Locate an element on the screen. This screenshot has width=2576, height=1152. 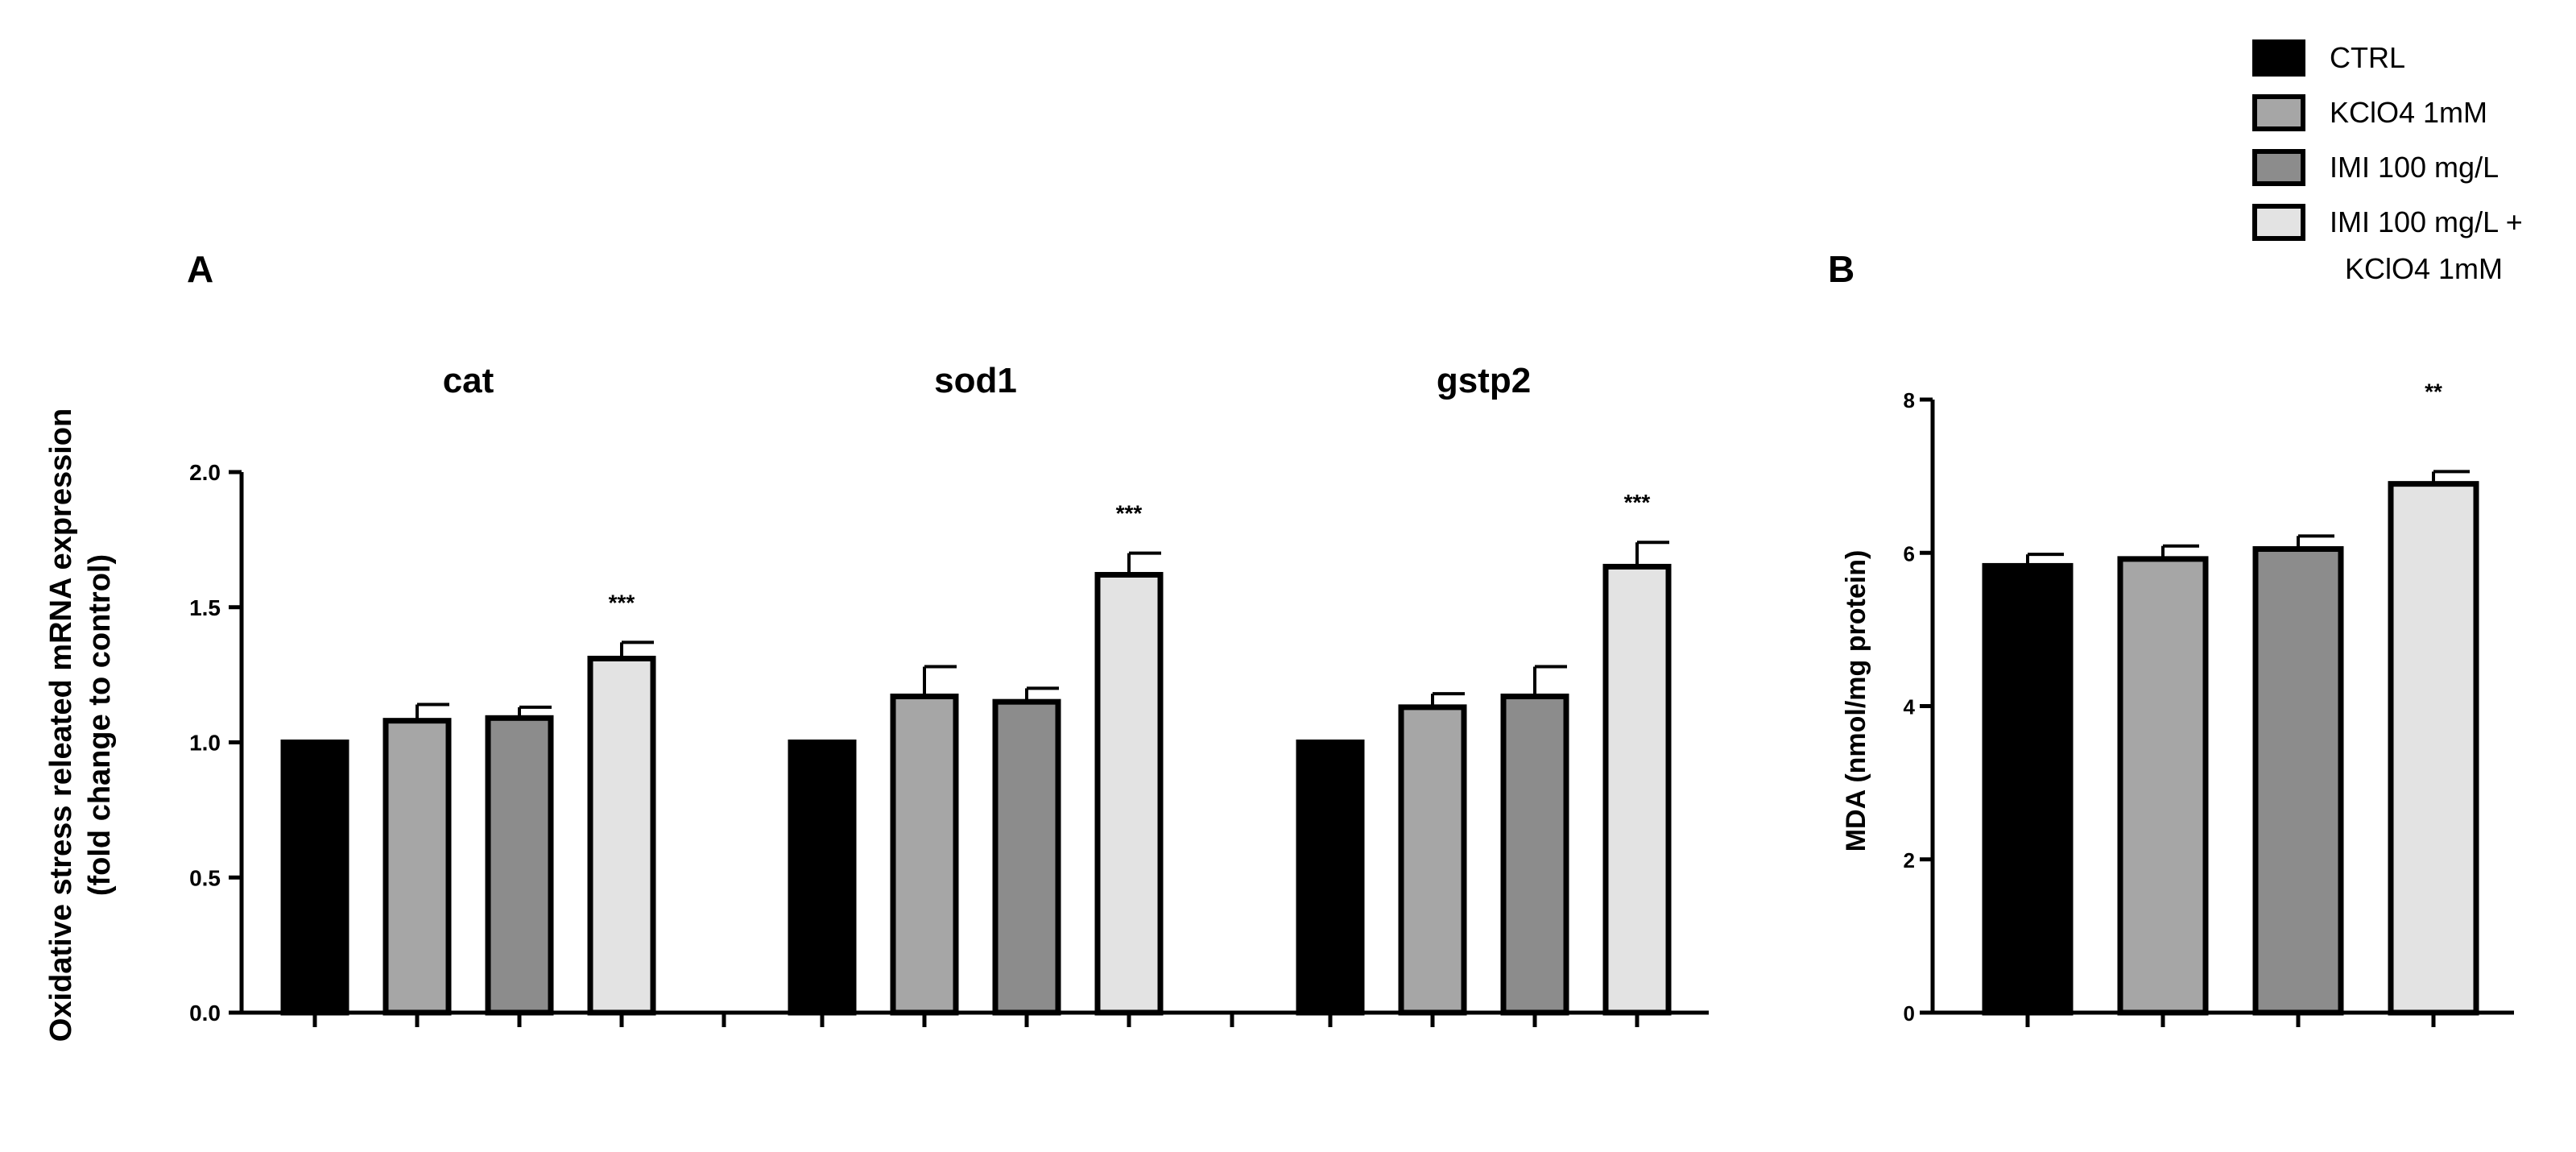
panel-b-y-tick-label: 2 is located at coordinates (1910, 860).